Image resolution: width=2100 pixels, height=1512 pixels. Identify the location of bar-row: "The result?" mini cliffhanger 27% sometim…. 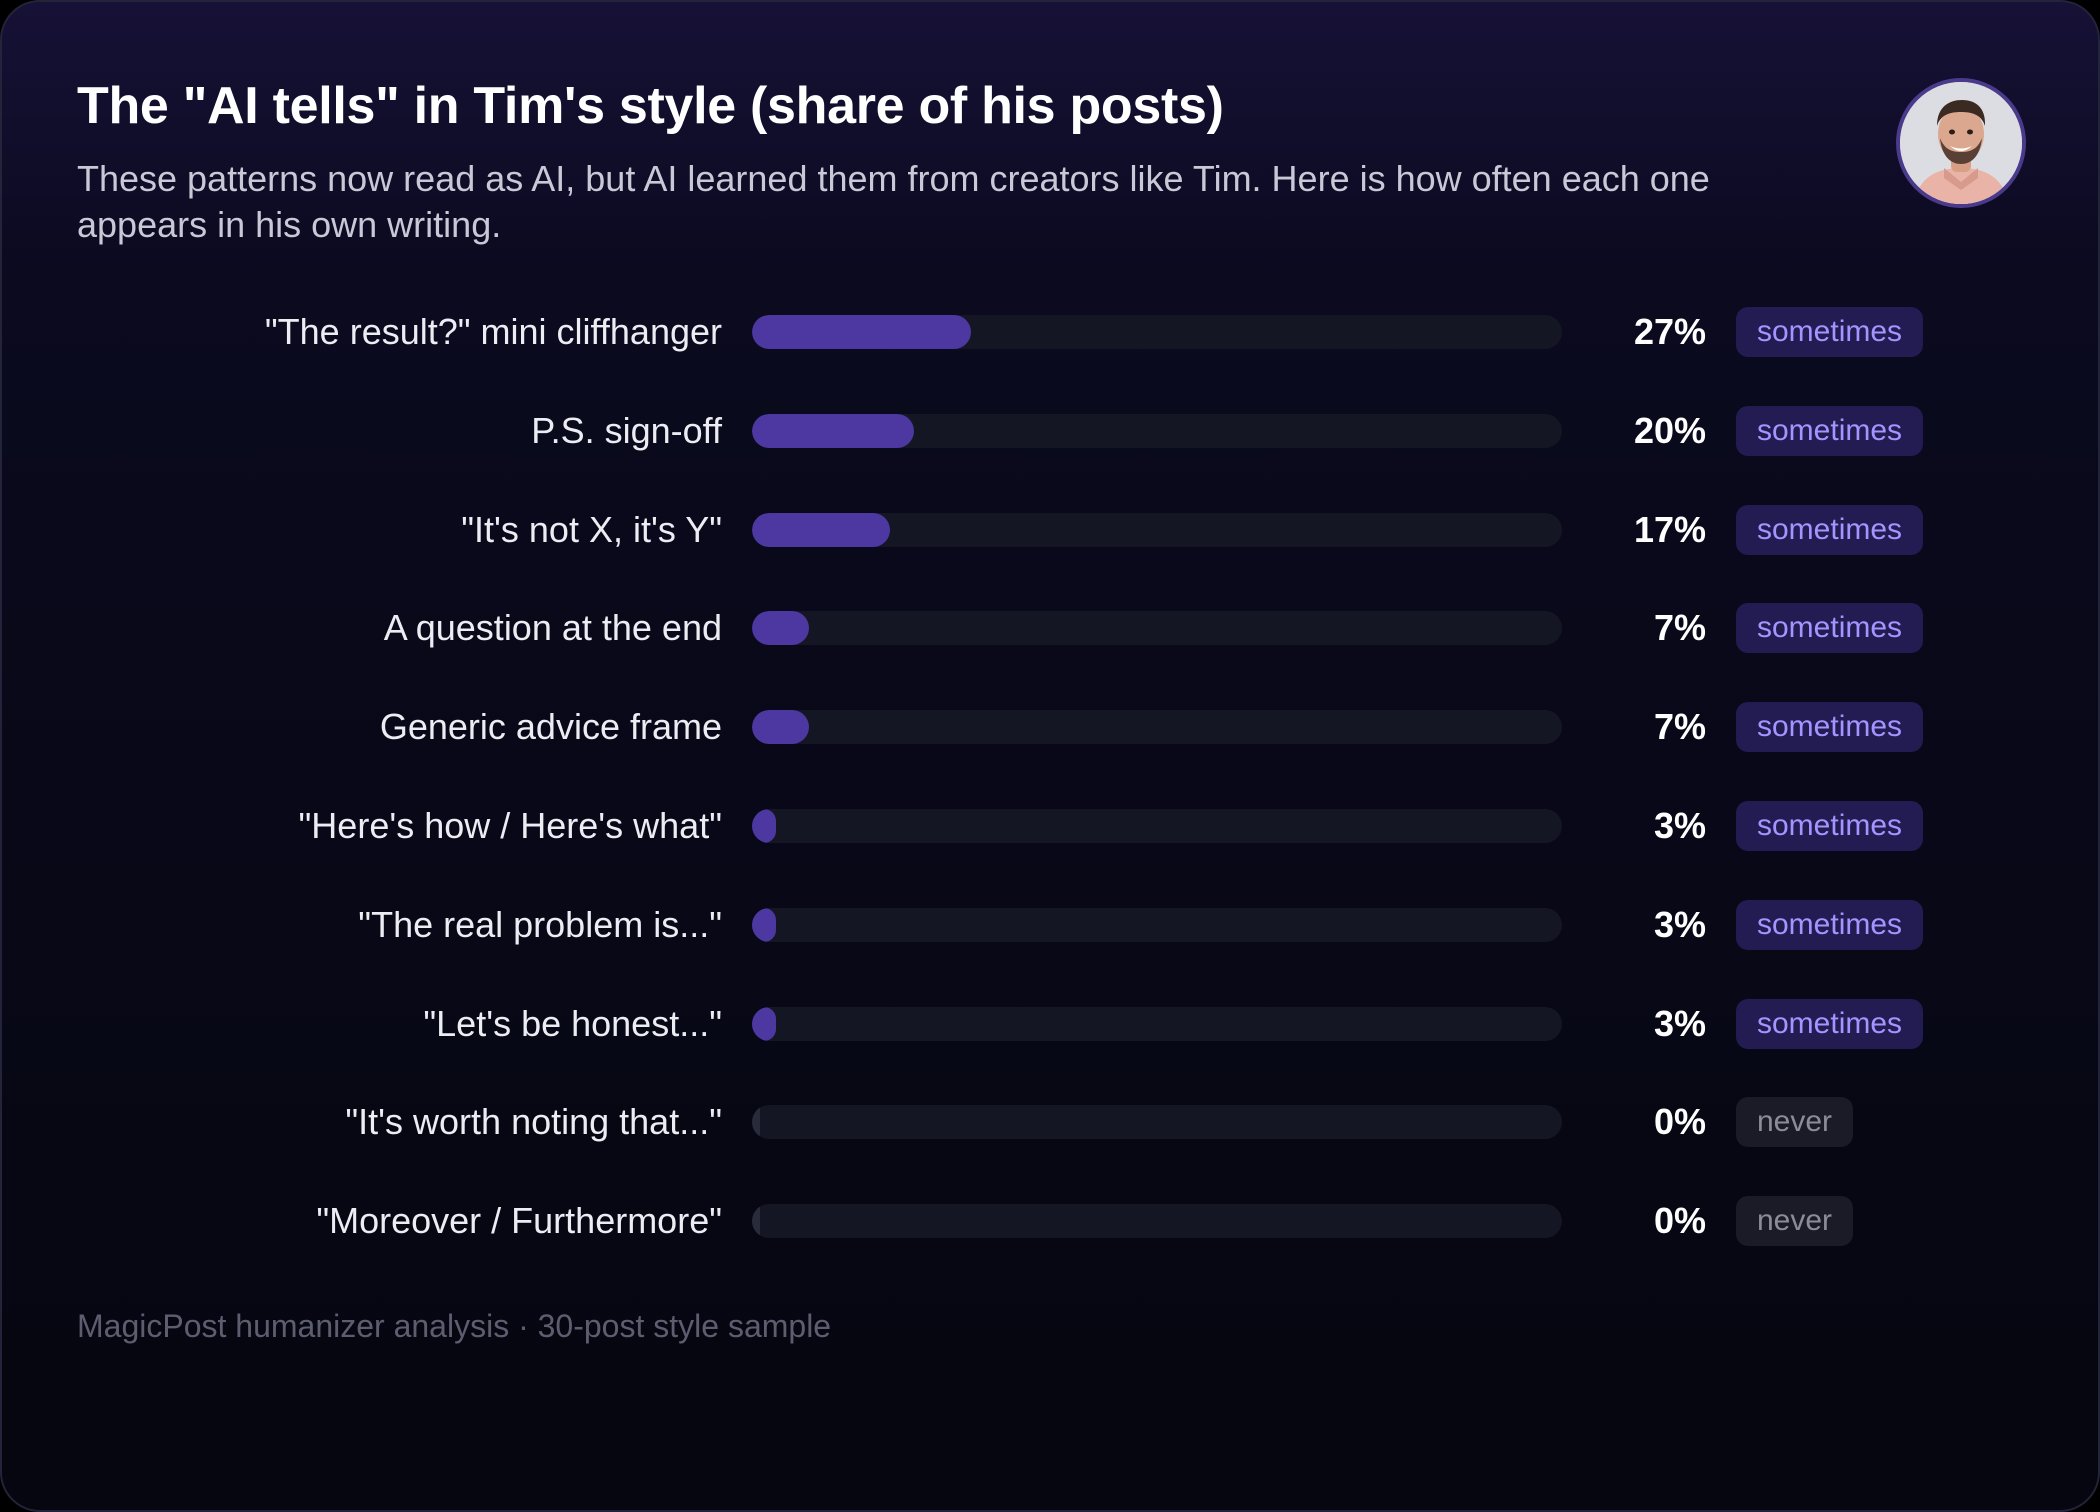
(1050, 332).